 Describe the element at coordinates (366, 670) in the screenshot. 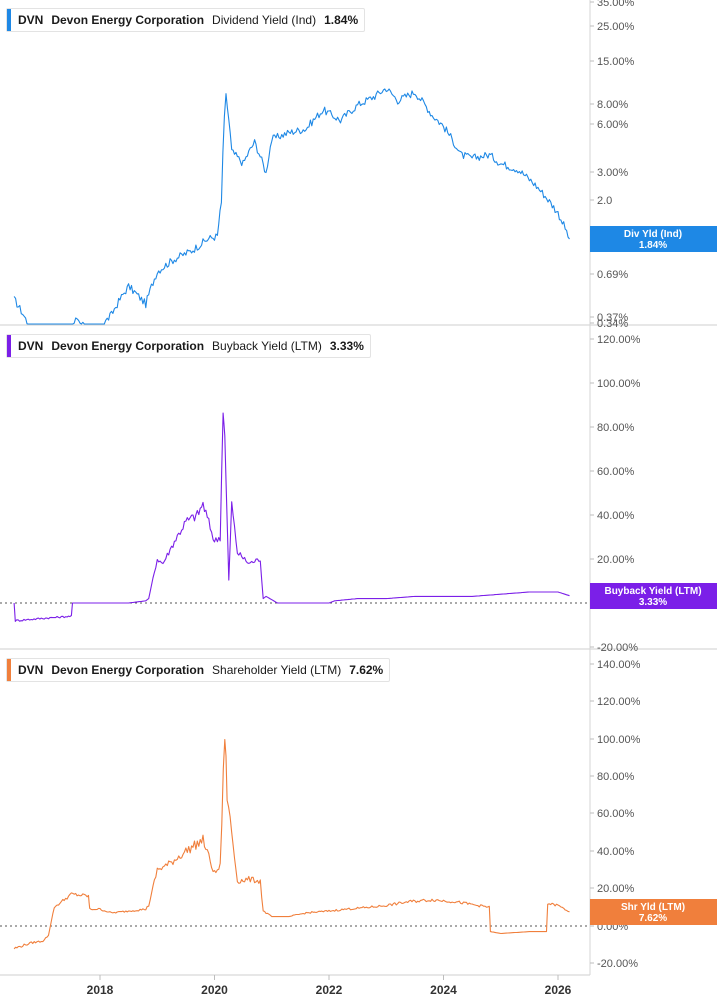

I see `legend-value: 7.62%` at that location.